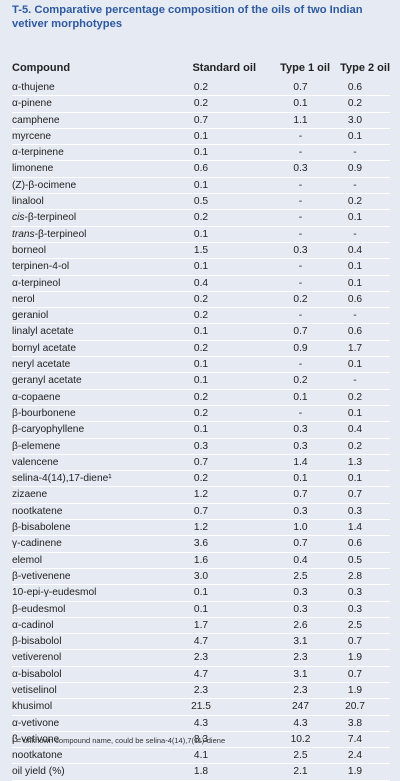  I want to click on compound-cell: β-eudesmol, so click(39, 609).